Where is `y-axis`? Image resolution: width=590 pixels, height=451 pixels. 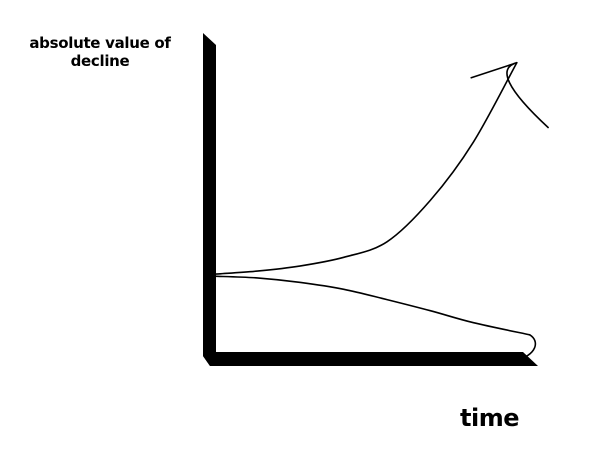 y-axis is located at coordinates (209, 199).